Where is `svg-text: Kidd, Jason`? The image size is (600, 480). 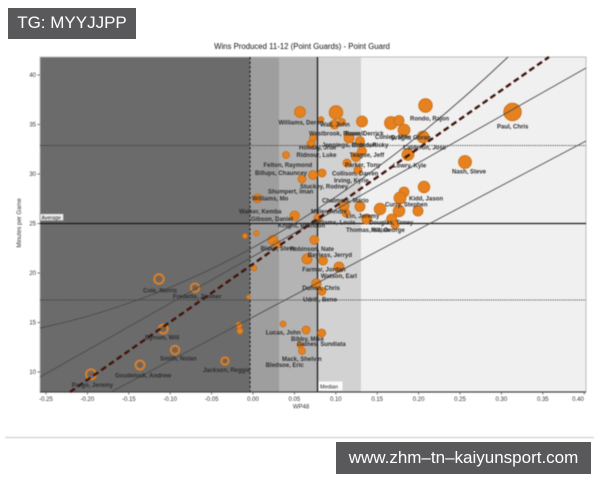 svg-text: Kidd, Jason is located at coordinates (426, 200).